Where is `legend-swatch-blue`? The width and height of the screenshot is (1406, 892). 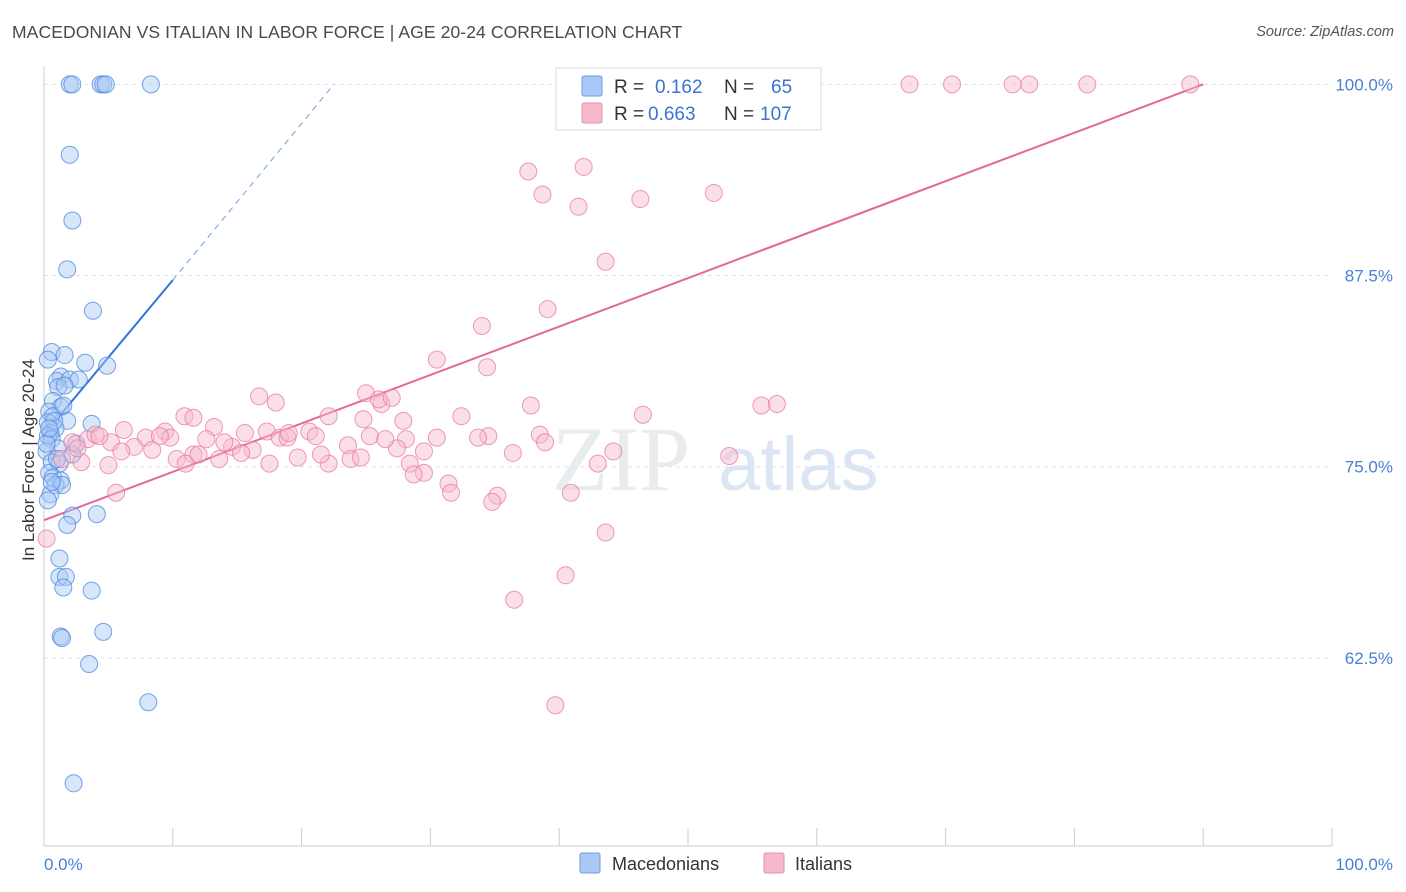
legend-swatch-blue is located at coordinates (592, 86).